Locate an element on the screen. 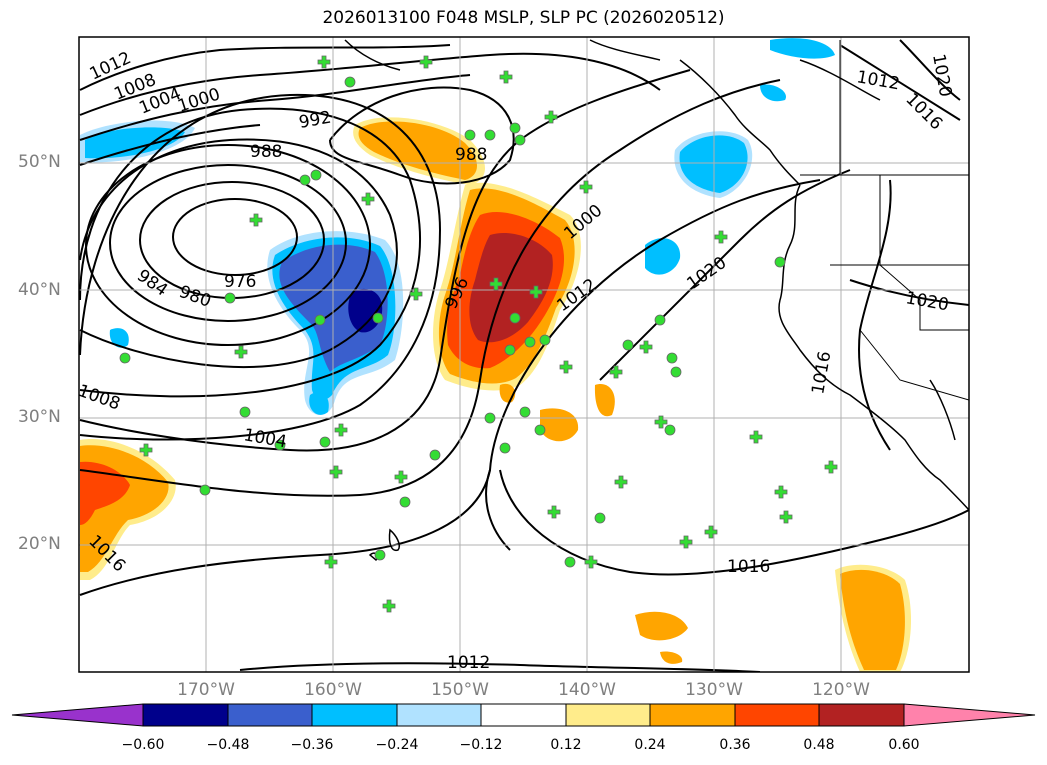 This screenshot has height=765, width=1047. colorbar-tick-label: −0.36 is located at coordinates (312, 745).